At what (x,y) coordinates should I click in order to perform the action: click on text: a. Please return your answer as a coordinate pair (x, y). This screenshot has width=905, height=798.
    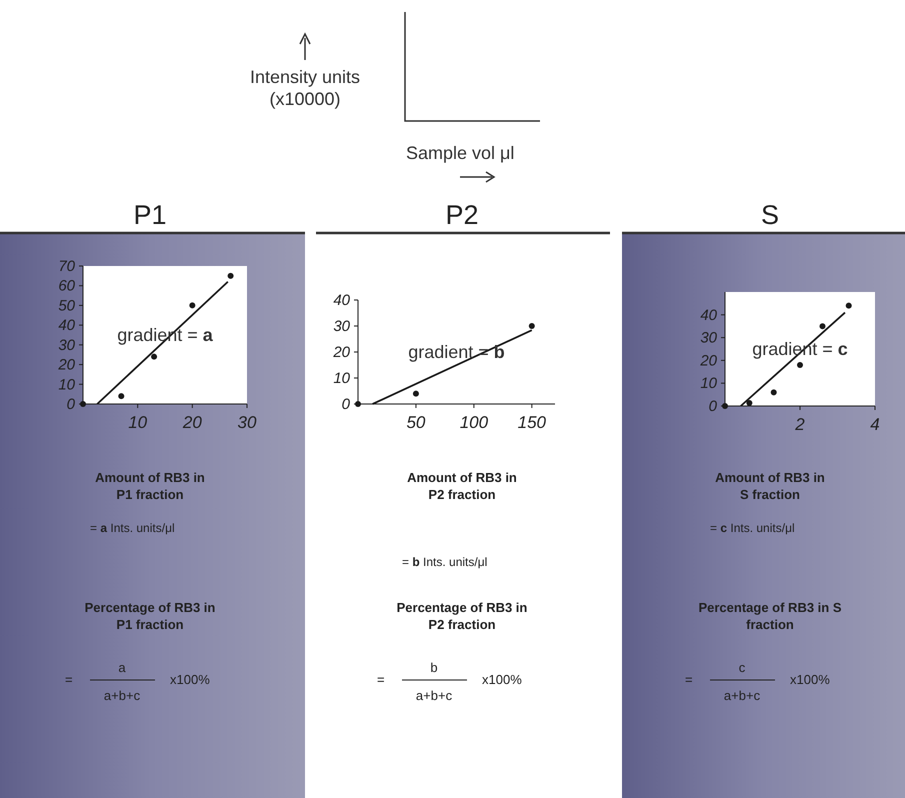
    Looking at the image, I should click on (122, 667).